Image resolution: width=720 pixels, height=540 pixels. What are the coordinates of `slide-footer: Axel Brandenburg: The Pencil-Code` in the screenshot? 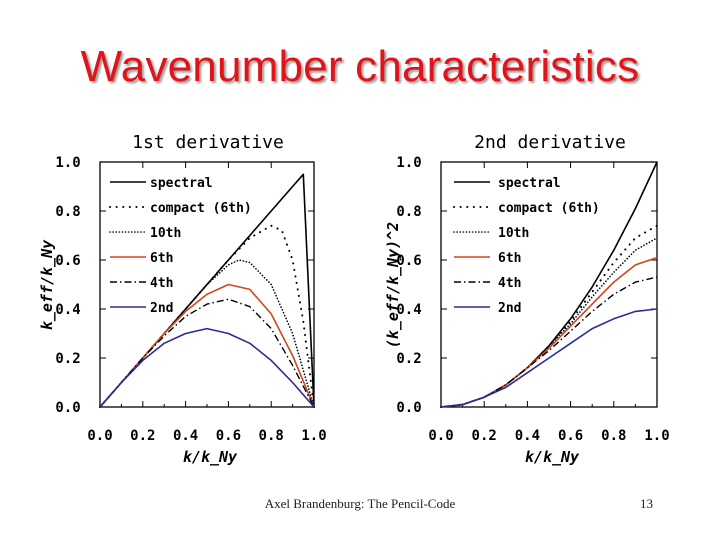 It's located at (360, 503).